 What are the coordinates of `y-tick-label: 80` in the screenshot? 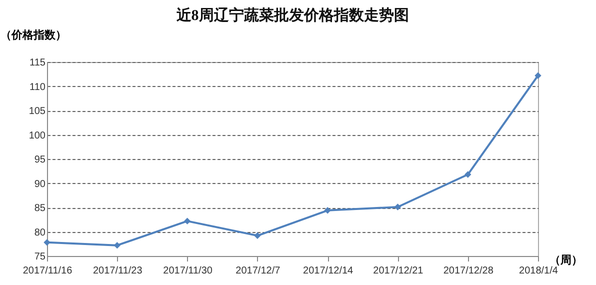 It's located at (40, 232).